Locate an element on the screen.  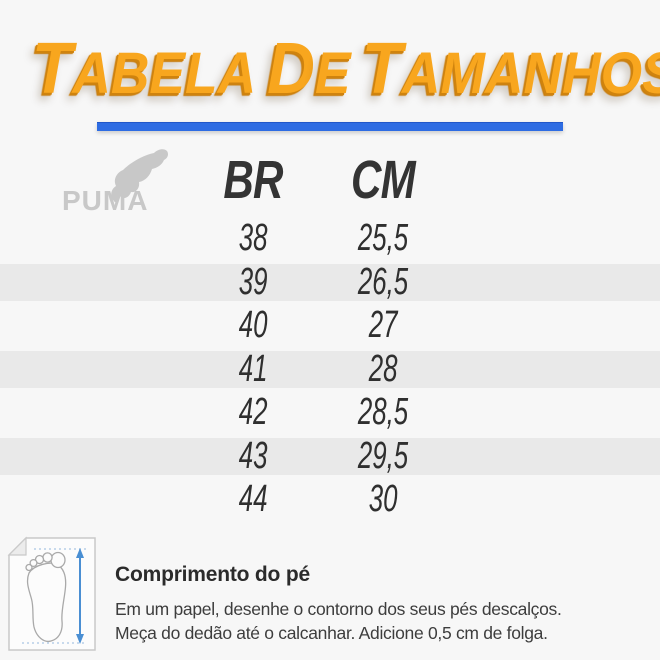
br-size-cell: 44 is located at coordinates (253, 500).